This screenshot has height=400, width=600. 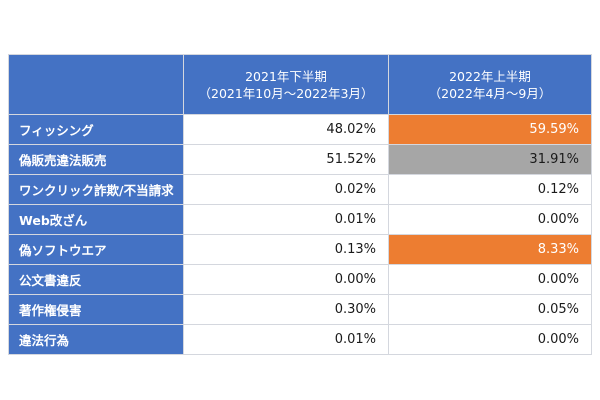 What do you see at coordinates (286, 249) in the screenshot?
I see `value-2021h2: 0.13%` at bounding box center [286, 249].